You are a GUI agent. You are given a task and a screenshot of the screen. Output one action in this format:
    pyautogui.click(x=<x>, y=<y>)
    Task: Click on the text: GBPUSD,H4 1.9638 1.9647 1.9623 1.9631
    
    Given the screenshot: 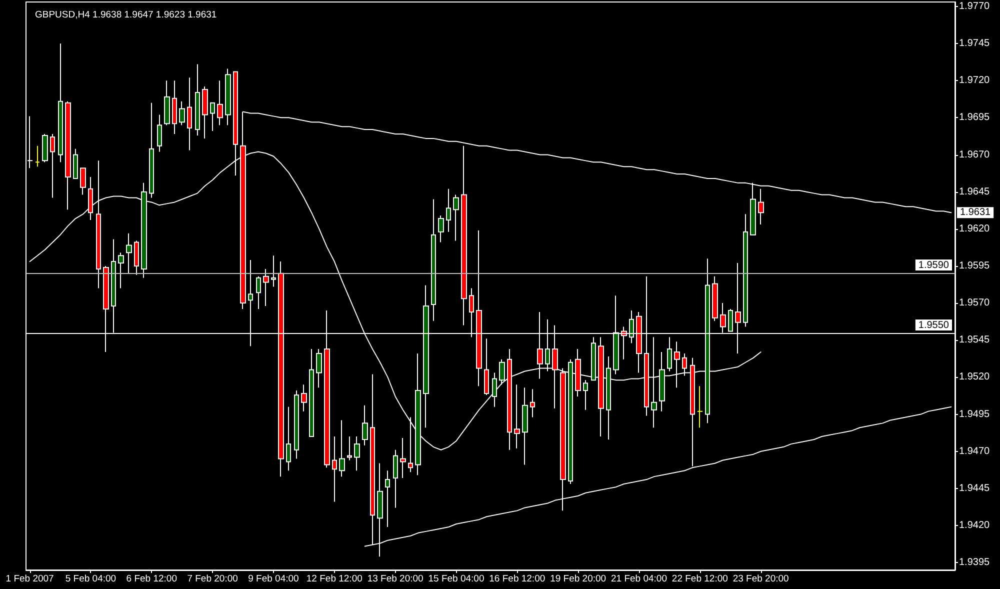 What is the action you would take?
    pyautogui.click(x=126, y=15)
    